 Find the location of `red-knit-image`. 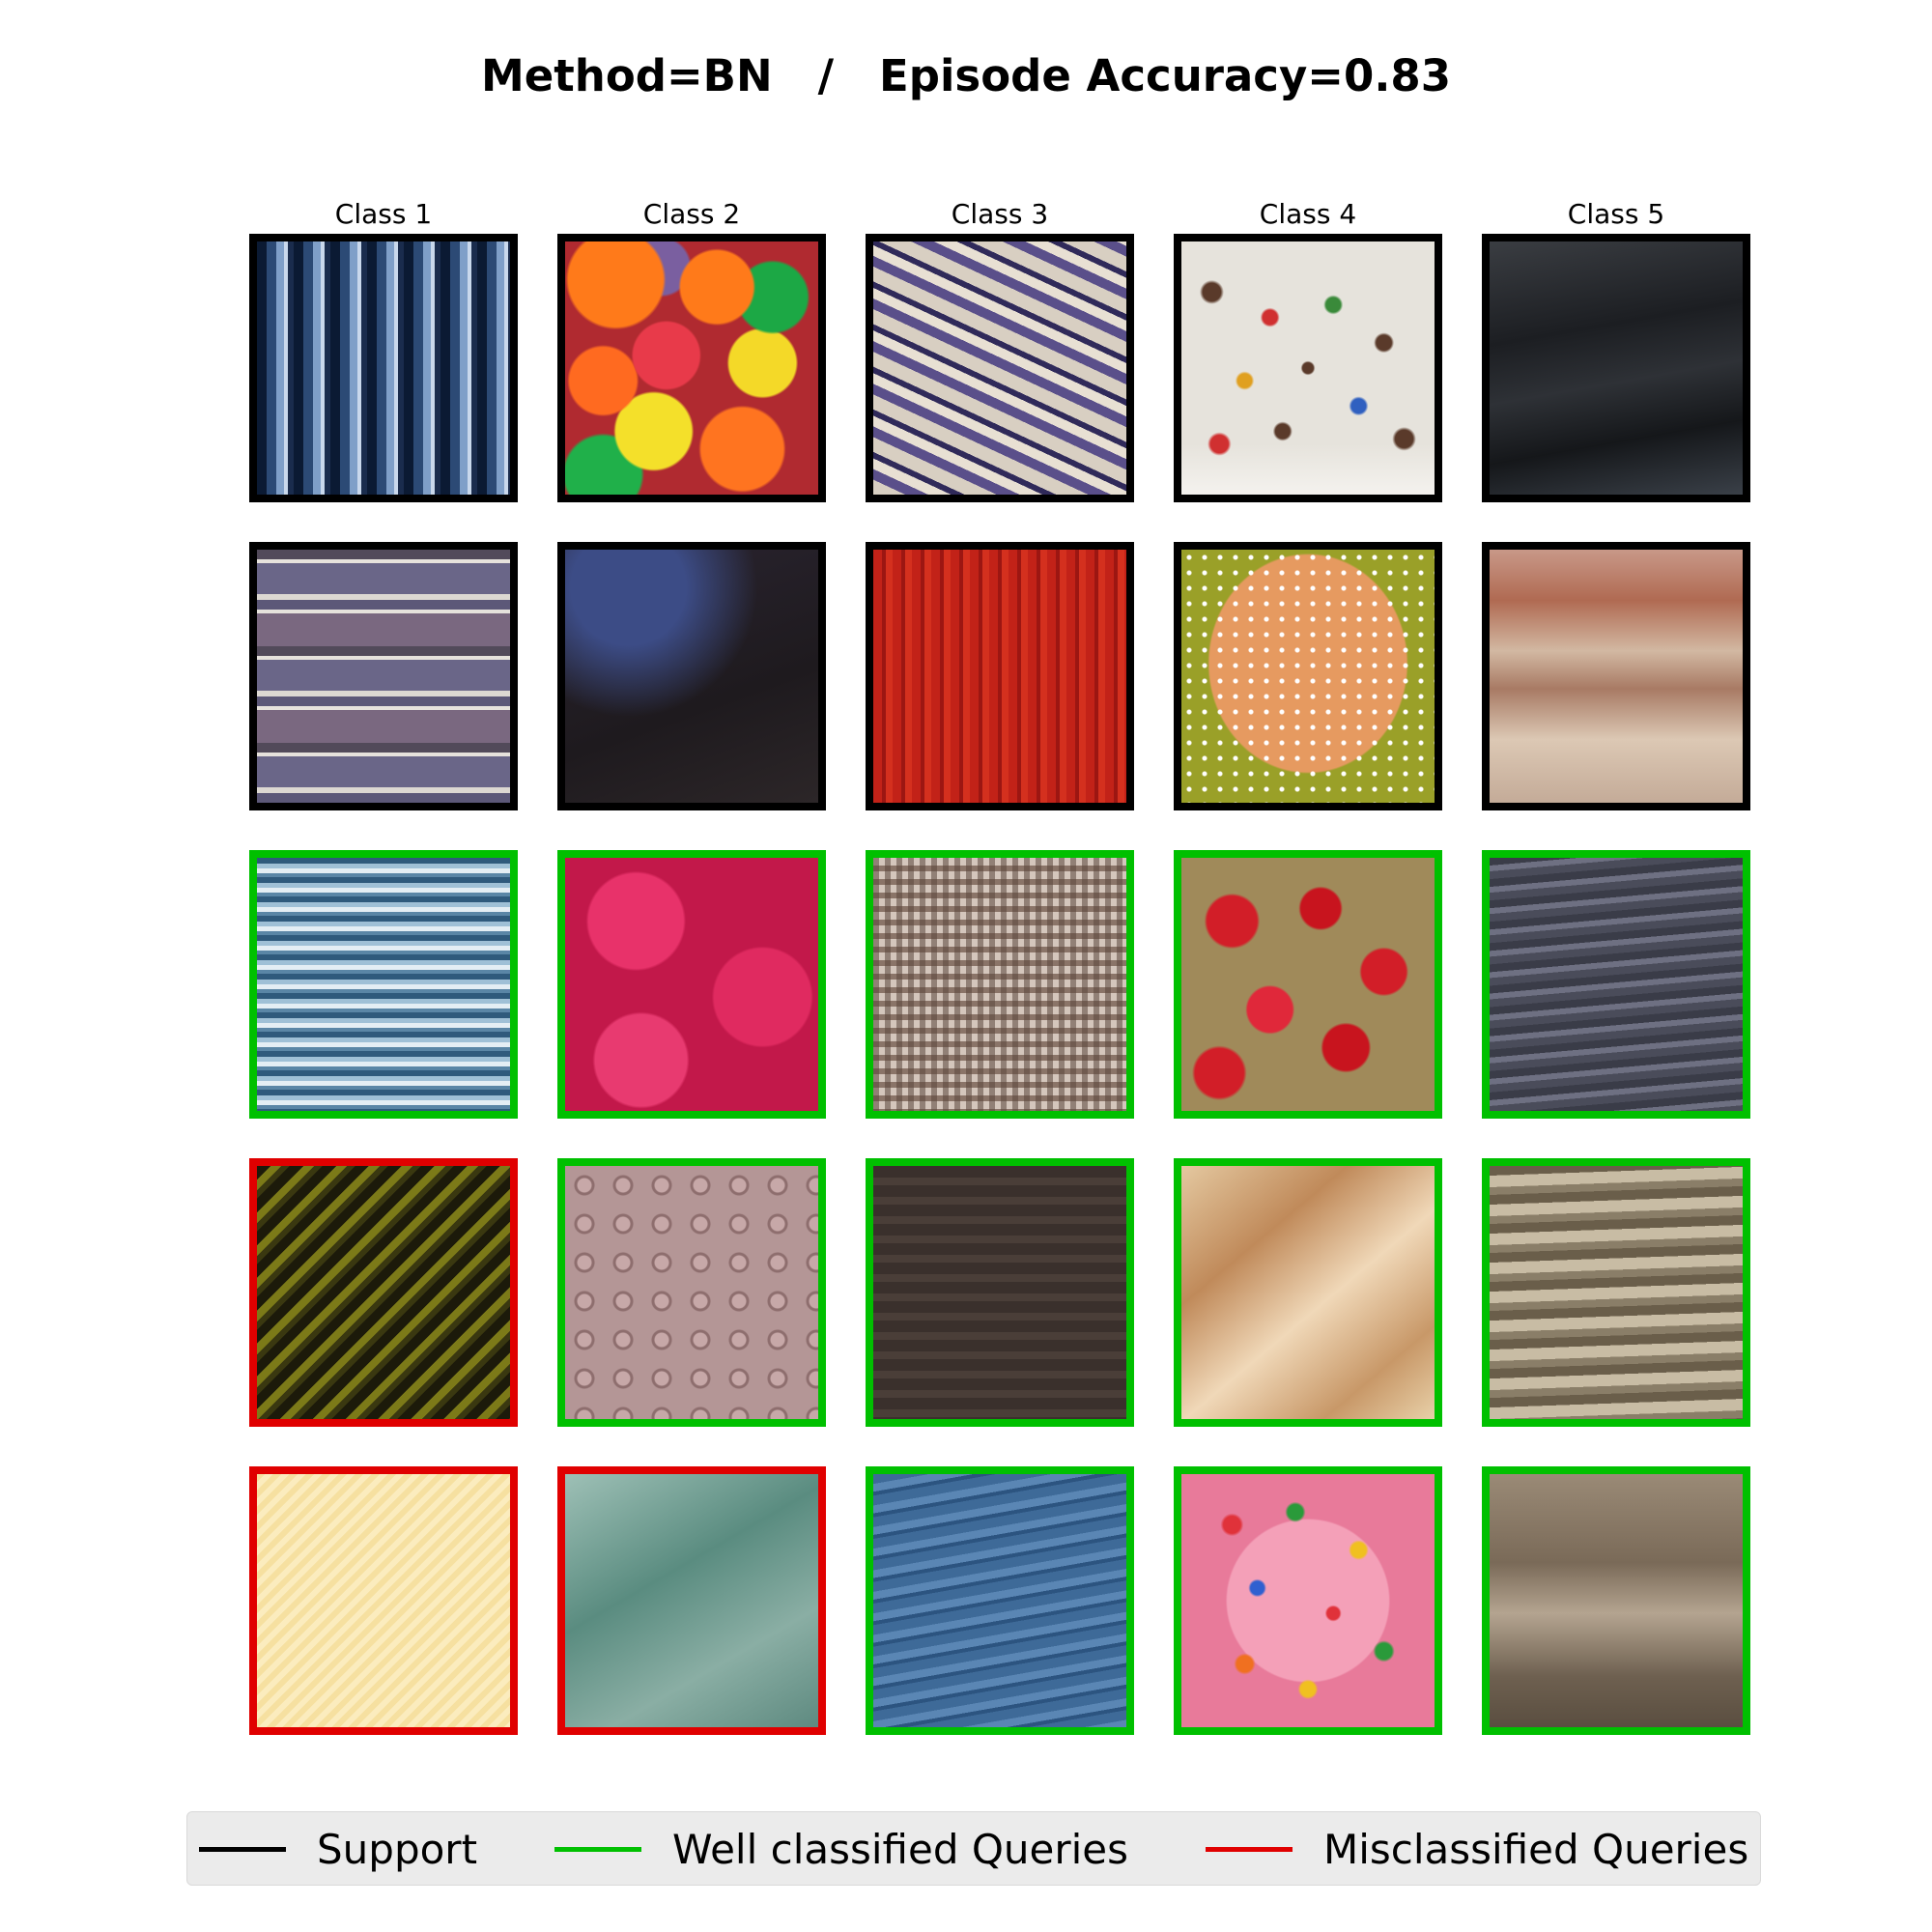

red-knit-image is located at coordinates (999, 676).